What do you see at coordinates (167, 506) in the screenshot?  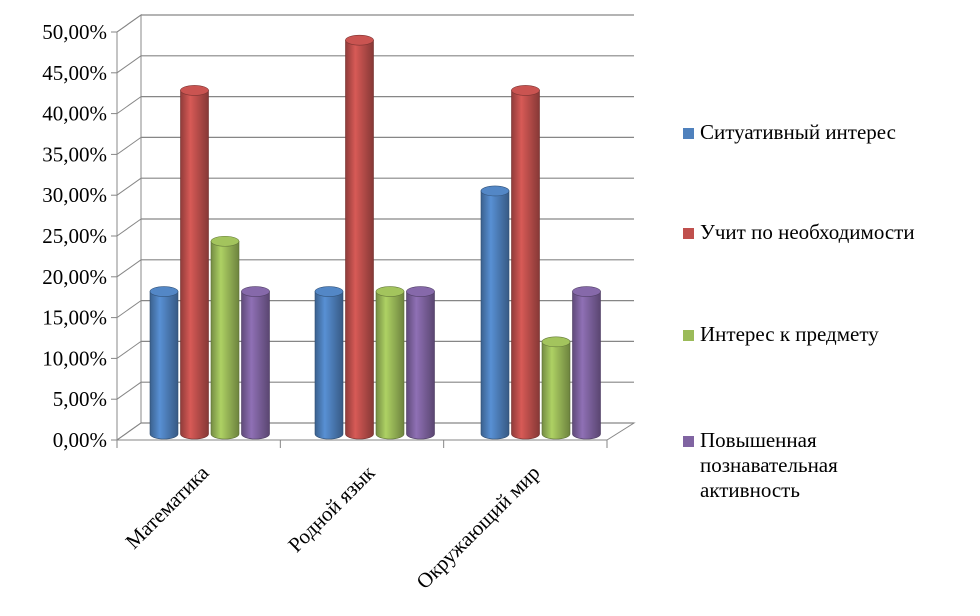 I see `x-tick-label: Математика` at bounding box center [167, 506].